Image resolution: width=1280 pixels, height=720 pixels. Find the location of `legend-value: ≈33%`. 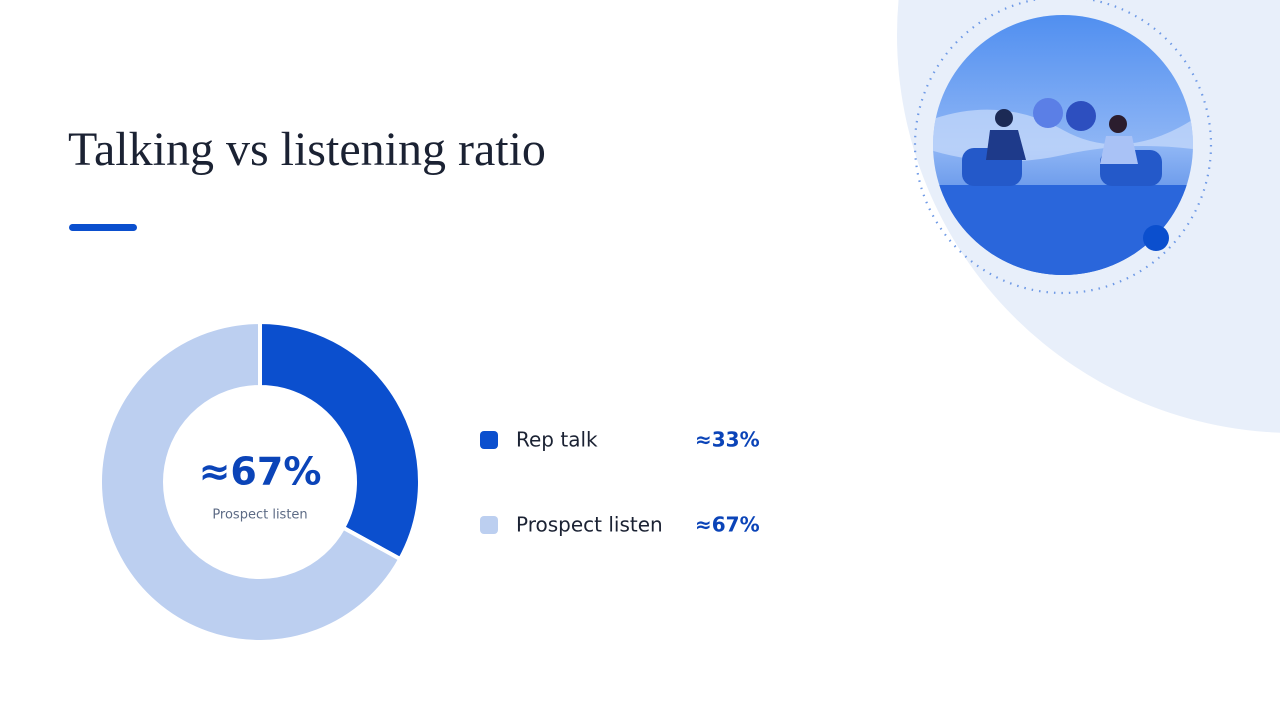

legend-value: ≈33% is located at coordinates (727, 440).